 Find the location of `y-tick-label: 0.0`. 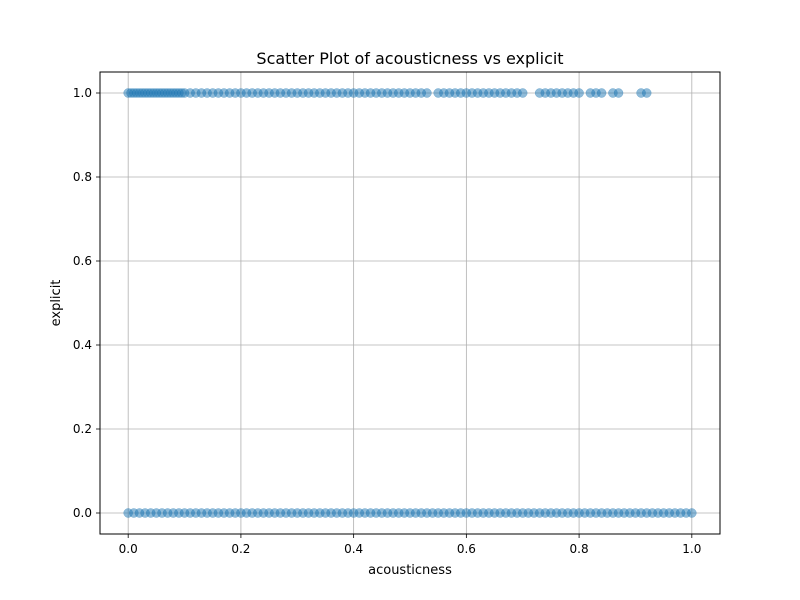

y-tick-label: 0.0 is located at coordinates (82, 513).